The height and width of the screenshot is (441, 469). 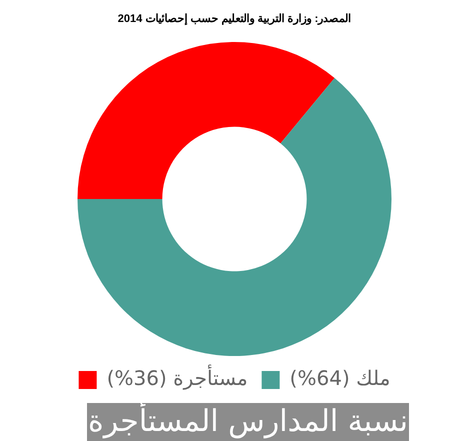 What do you see at coordinates (340, 378) in the screenshot?
I see `legend-label: ملك (64%)` at bounding box center [340, 378].